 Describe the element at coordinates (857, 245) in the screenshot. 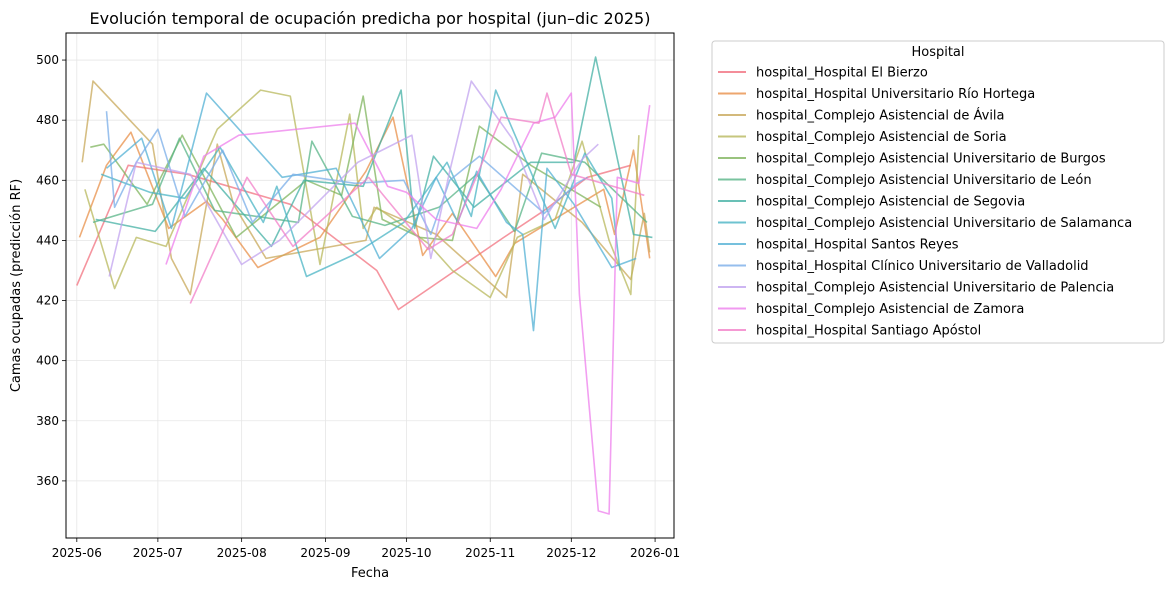

I see `legend-label: hospital_Hospital Santos Reyes` at that location.